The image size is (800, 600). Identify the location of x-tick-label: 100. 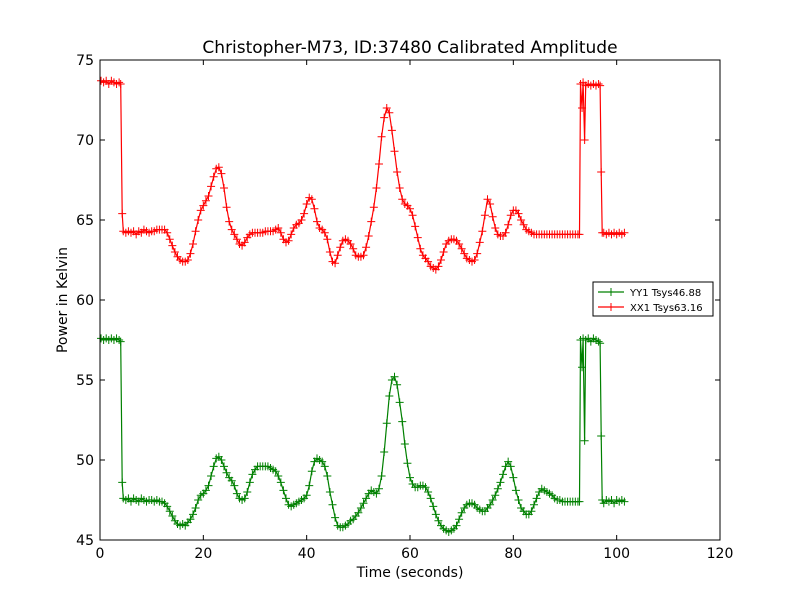
(616, 554).